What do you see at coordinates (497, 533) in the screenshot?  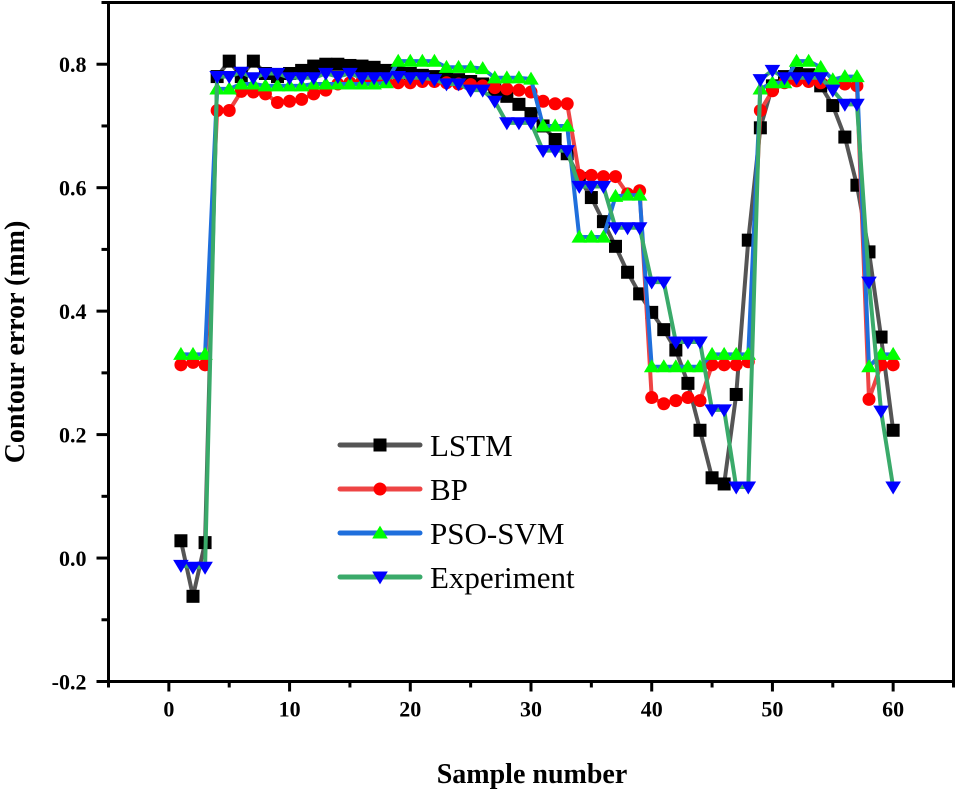 I see `legend-label: PSO-SVM` at bounding box center [497, 533].